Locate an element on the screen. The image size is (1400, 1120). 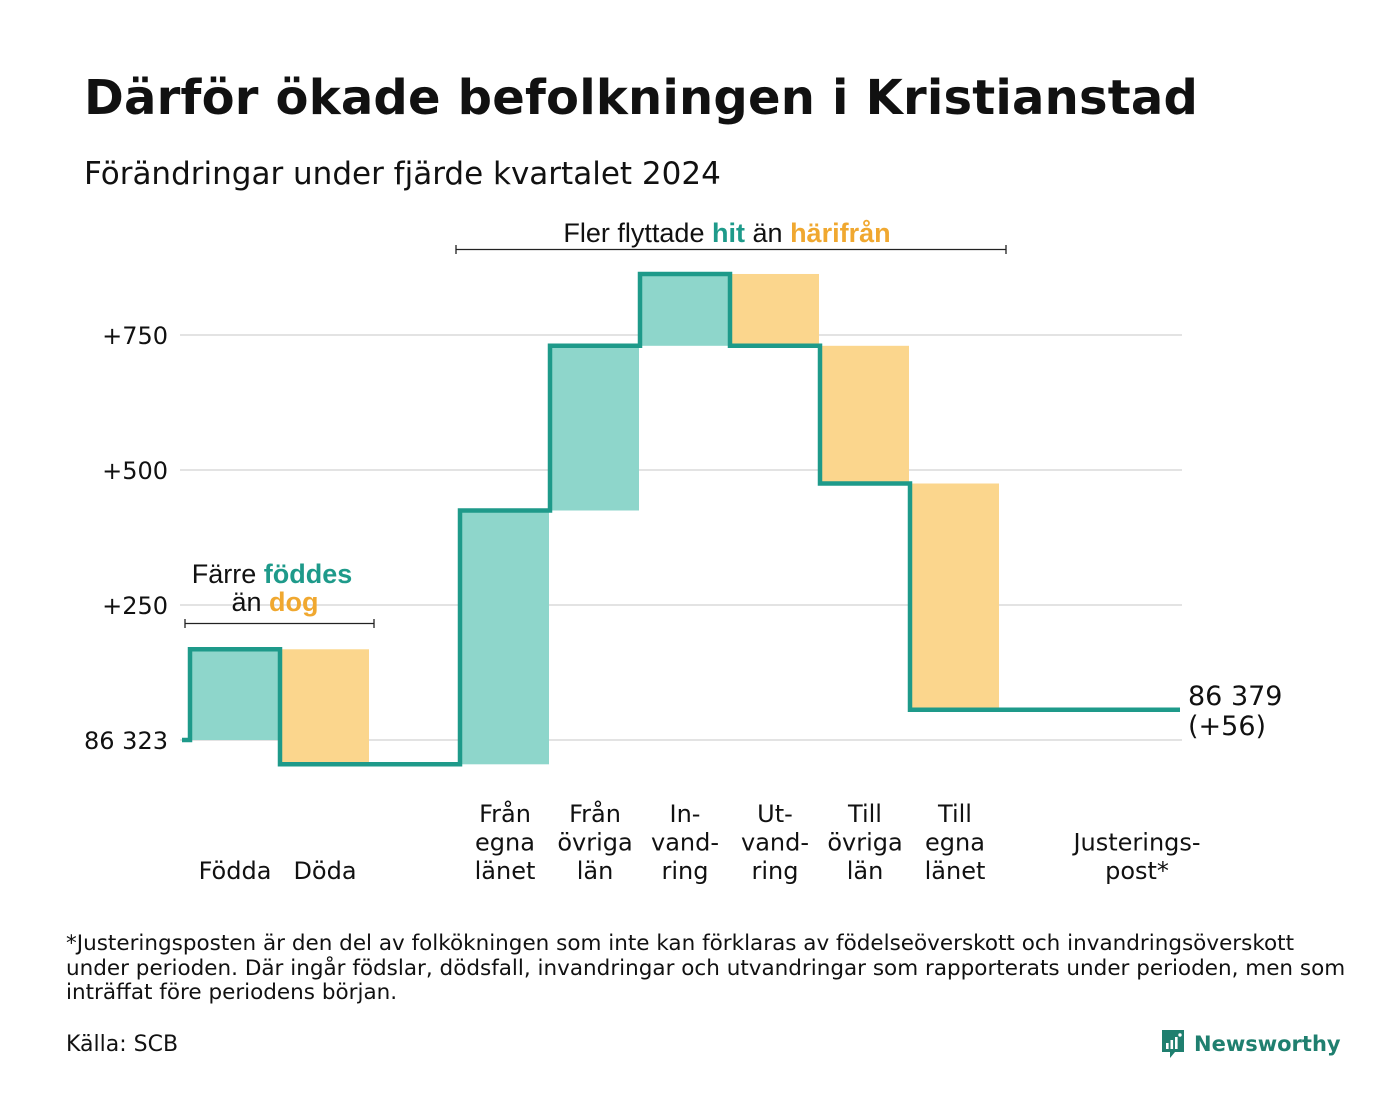
migration-annotation-hit: hit is located at coordinates (728, 233).